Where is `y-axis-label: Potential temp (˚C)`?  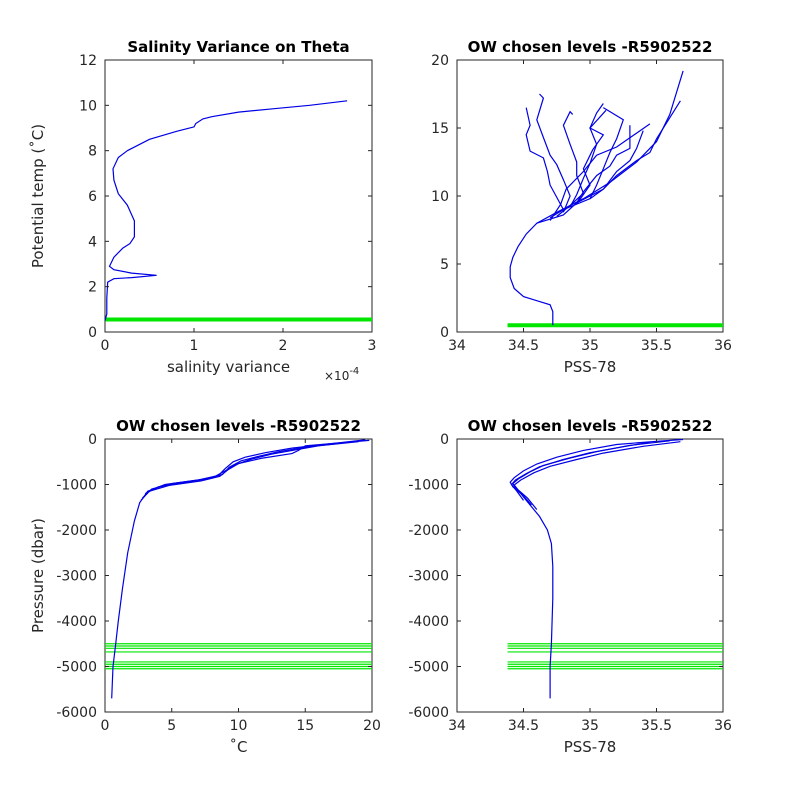 y-axis-label: Potential temp (˚C) is located at coordinates (38, 196).